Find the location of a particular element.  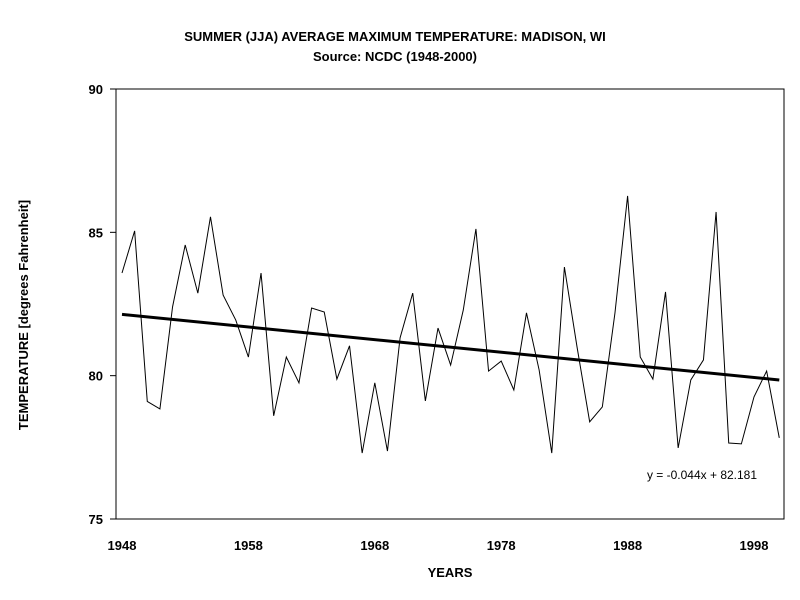

y-tick-label: 90 is located at coordinates (96, 89).